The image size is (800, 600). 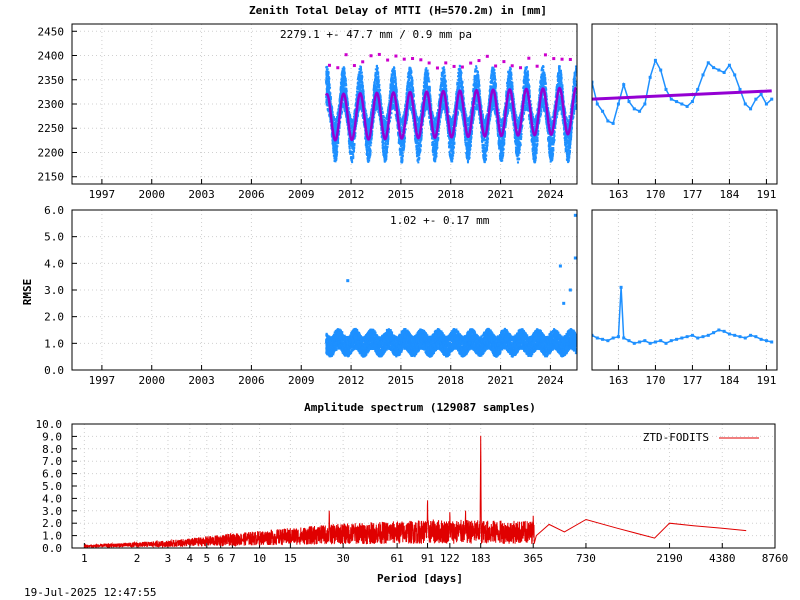 I want to click on x-tick-label: 2012, so click(x=351, y=194).